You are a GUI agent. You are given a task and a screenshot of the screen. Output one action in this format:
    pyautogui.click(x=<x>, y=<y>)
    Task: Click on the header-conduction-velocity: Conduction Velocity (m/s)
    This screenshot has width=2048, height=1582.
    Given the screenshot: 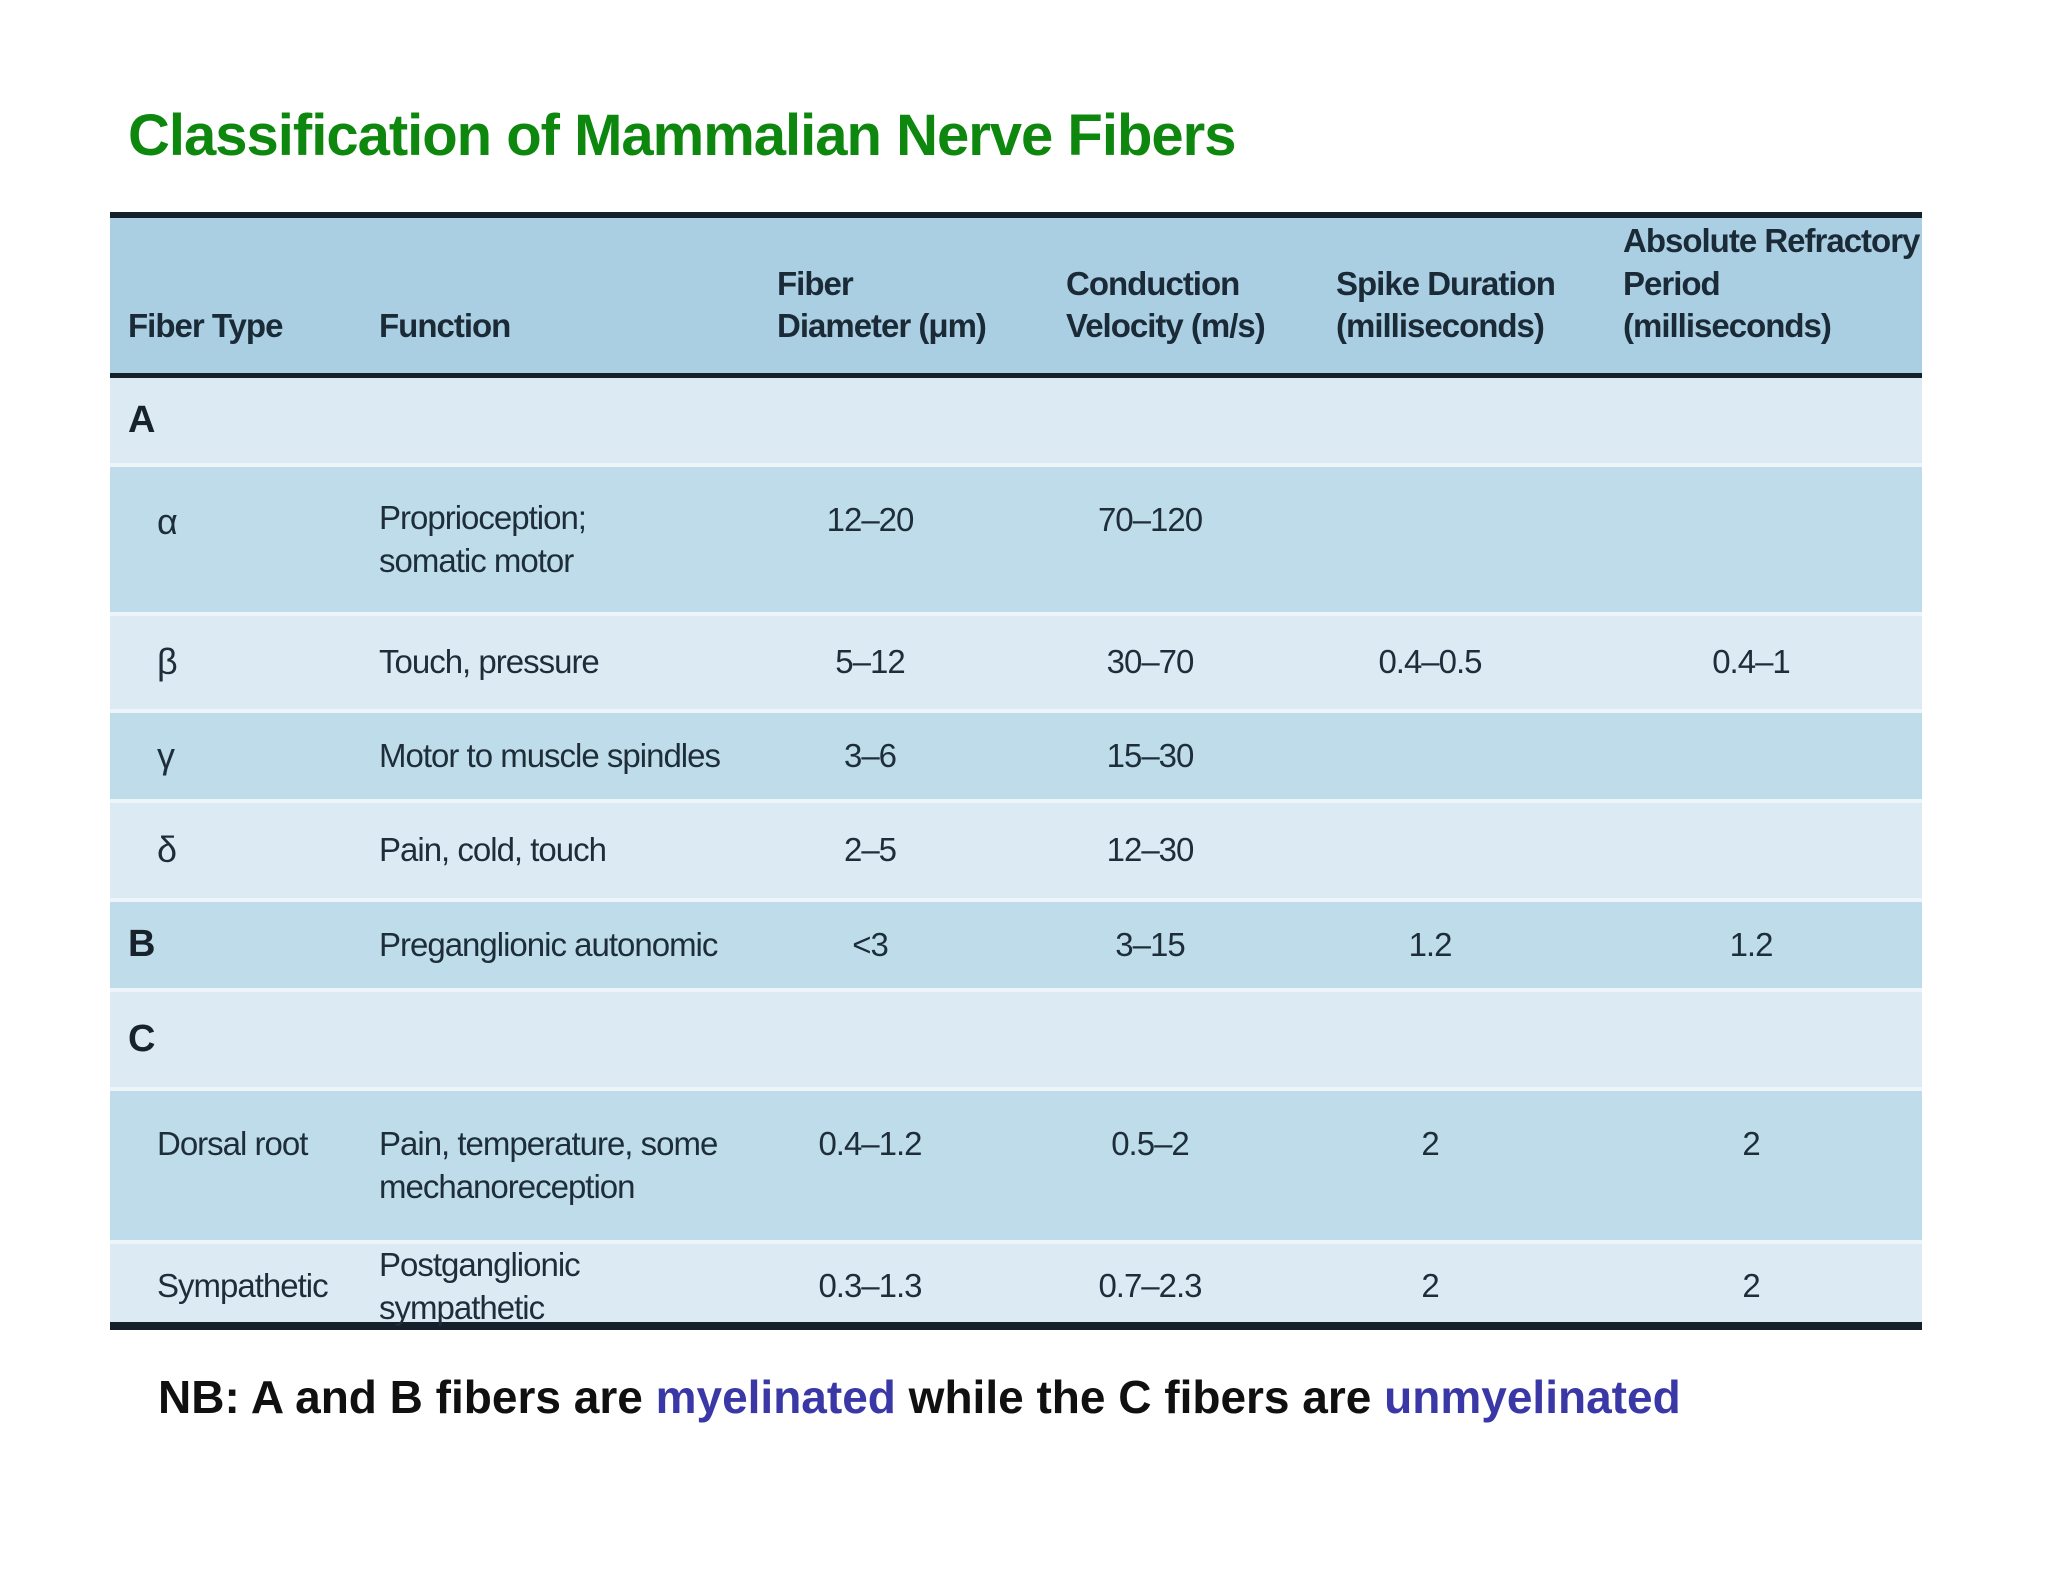 What is the action you would take?
    pyautogui.click(x=1166, y=304)
    